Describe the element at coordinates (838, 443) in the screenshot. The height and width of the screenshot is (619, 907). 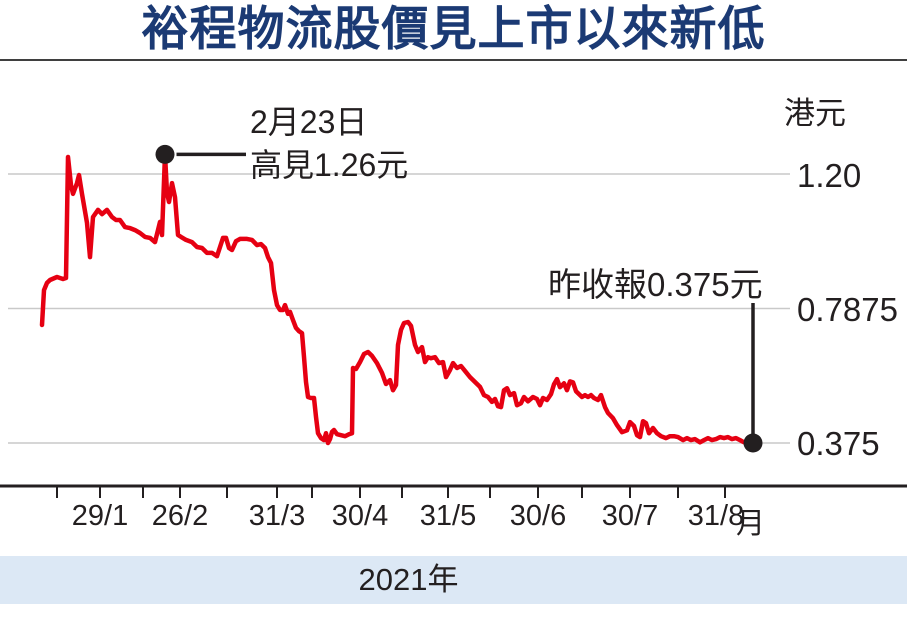
I see `y-axis-label-0-375: 0.375` at that location.